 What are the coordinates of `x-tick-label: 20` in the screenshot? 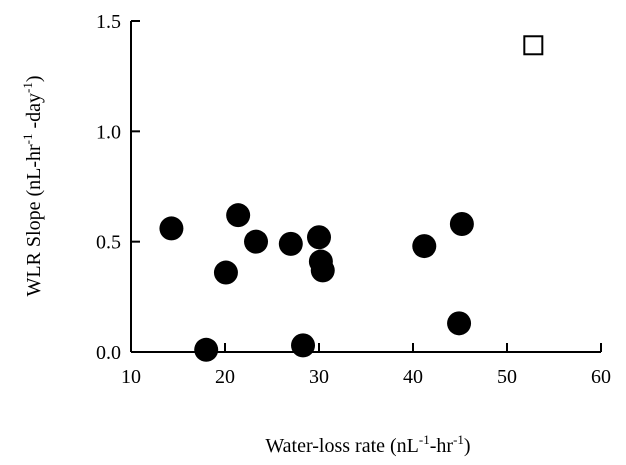 It's located at (225, 377).